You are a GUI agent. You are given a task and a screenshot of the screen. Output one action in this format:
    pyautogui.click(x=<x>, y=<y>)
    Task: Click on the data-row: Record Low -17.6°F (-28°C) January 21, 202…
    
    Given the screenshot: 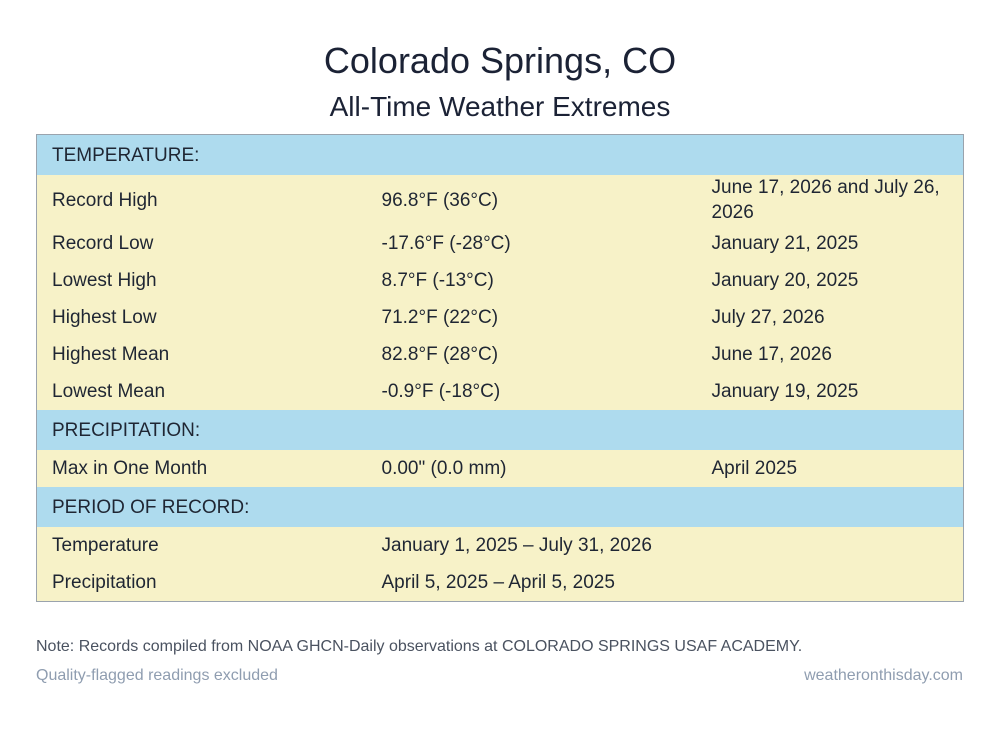 What is the action you would take?
    pyautogui.click(x=500, y=243)
    